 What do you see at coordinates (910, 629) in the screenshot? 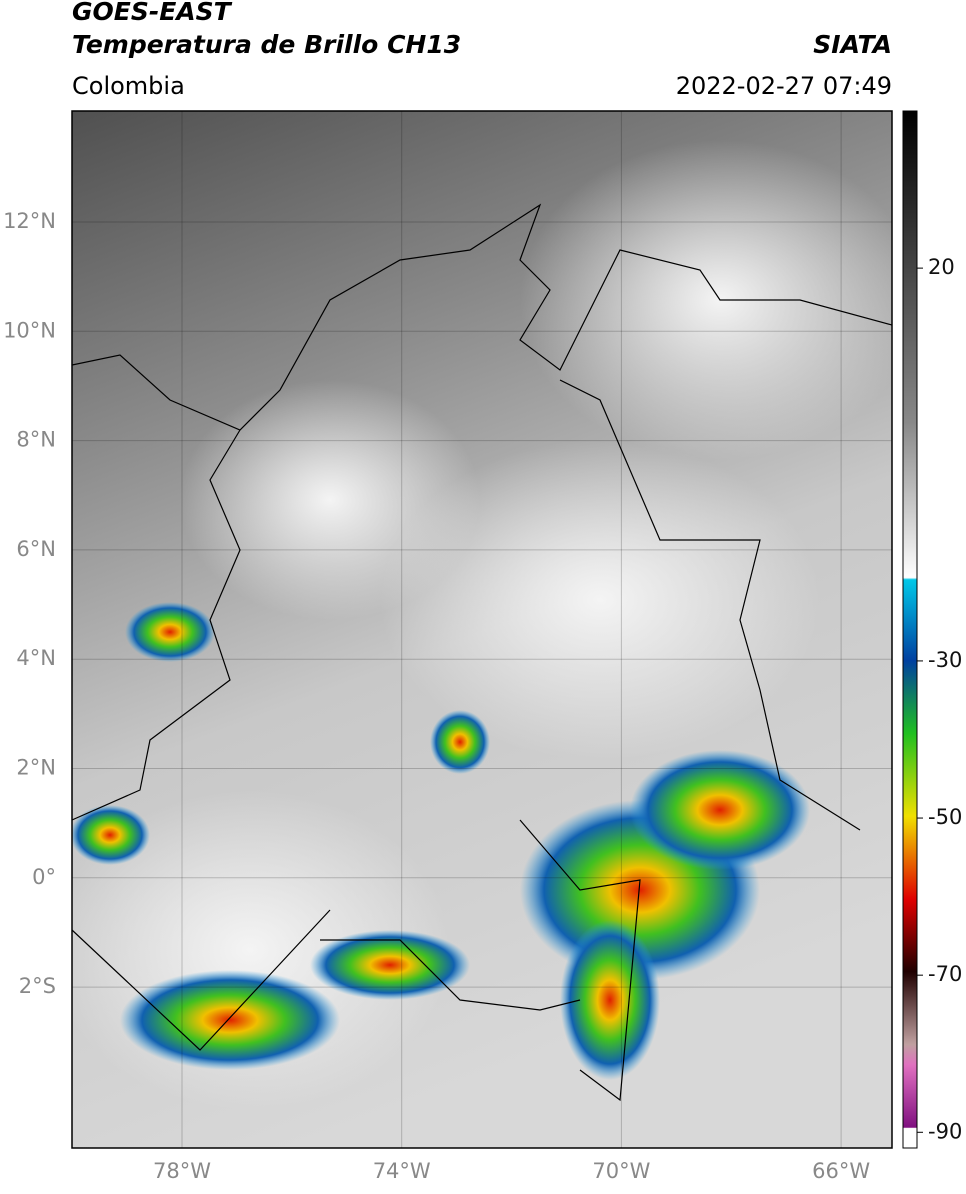
I see `colorbar` at bounding box center [910, 629].